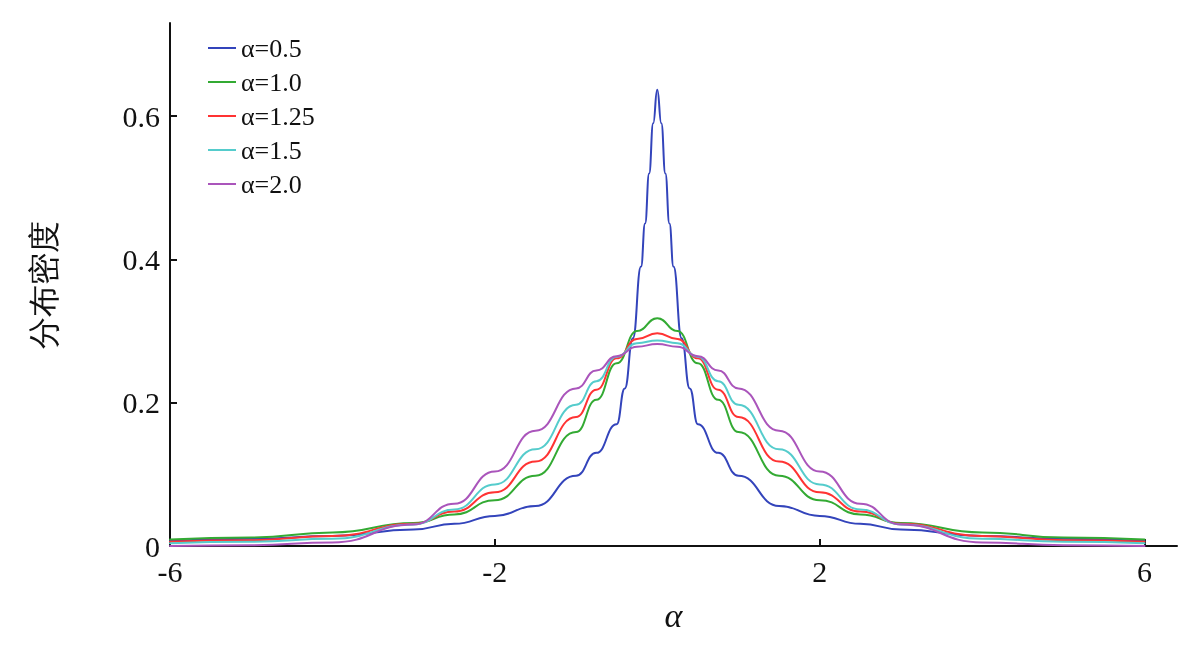 The height and width of the screenshot is (645, 1200). What do you see at coordinates (495, 571) in the screenshot?
I see `x-tick-label: -2` at bounding box center [495, 571].